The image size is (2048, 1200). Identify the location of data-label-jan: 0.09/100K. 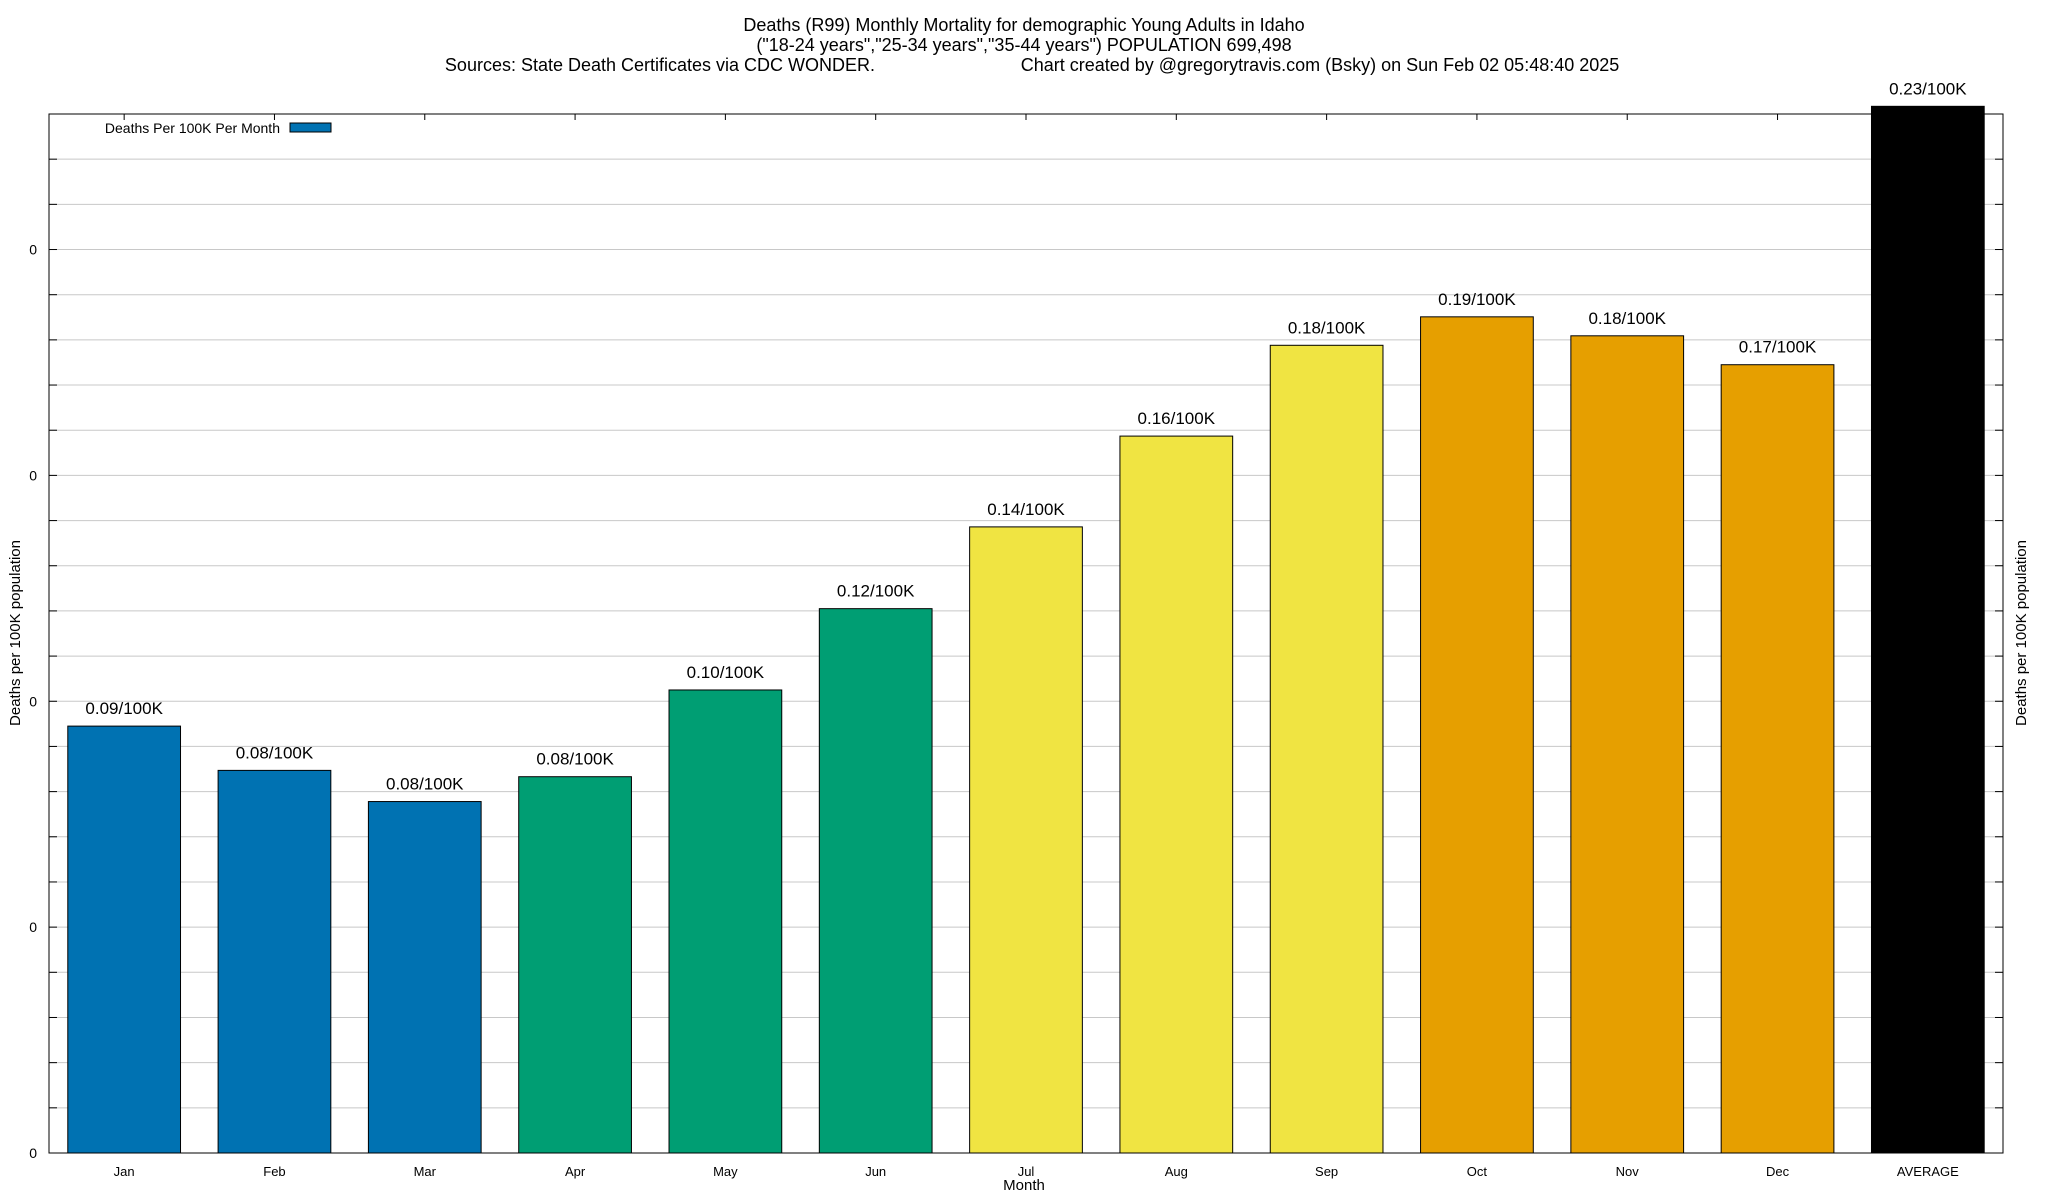
(124, 708).